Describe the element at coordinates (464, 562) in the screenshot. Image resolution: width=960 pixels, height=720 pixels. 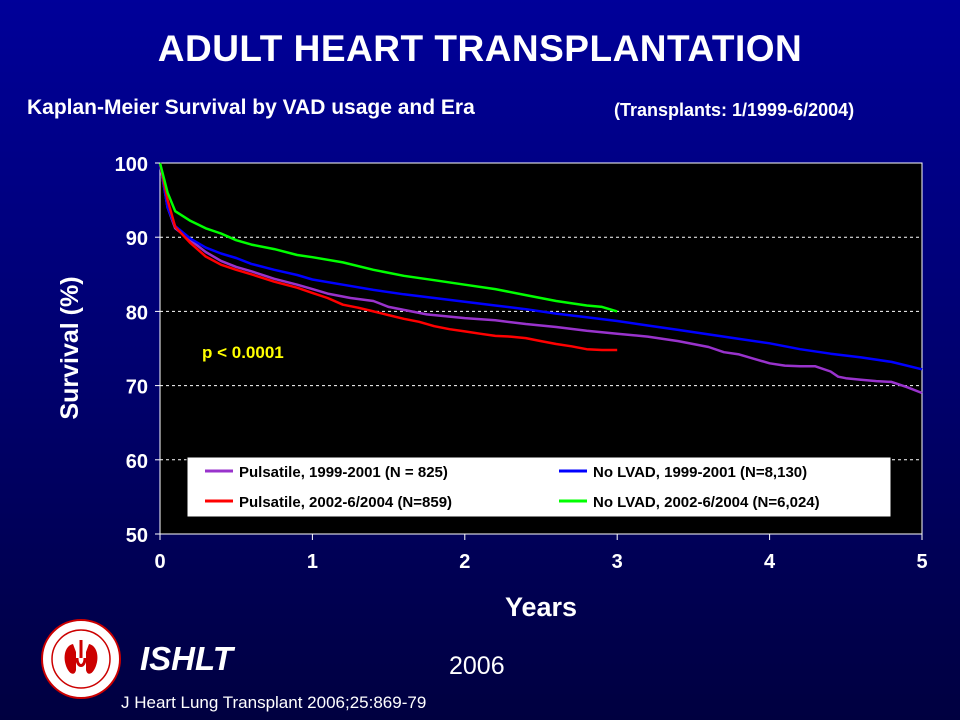
I see `x-tick-label: 2` at that location.